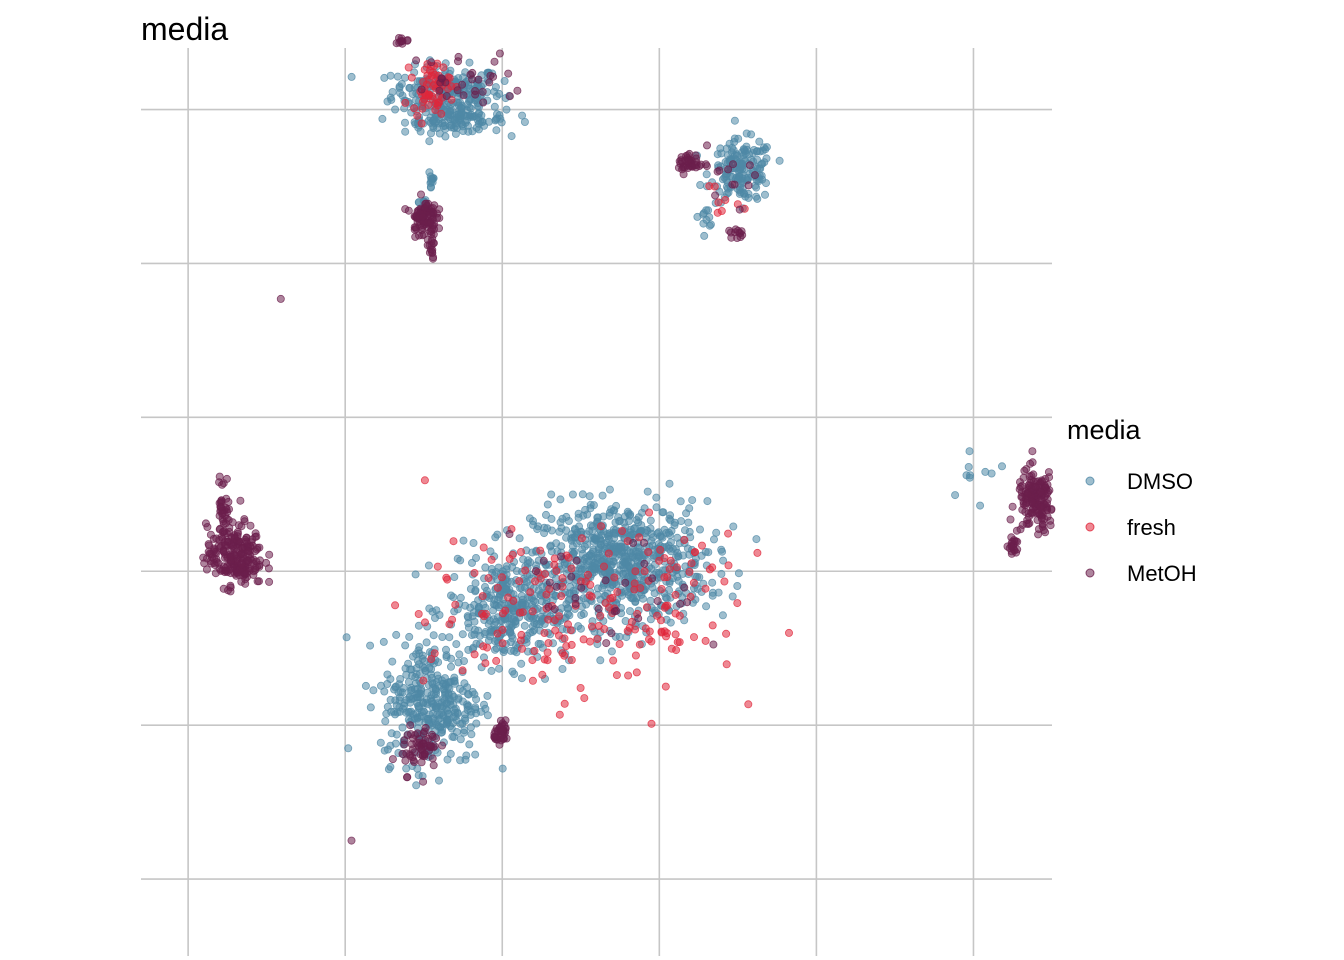  What do you see at coordinates (1090, 573) in the screenshot?
I see `legend-key-metoh` at bounding box center [1090, 573].